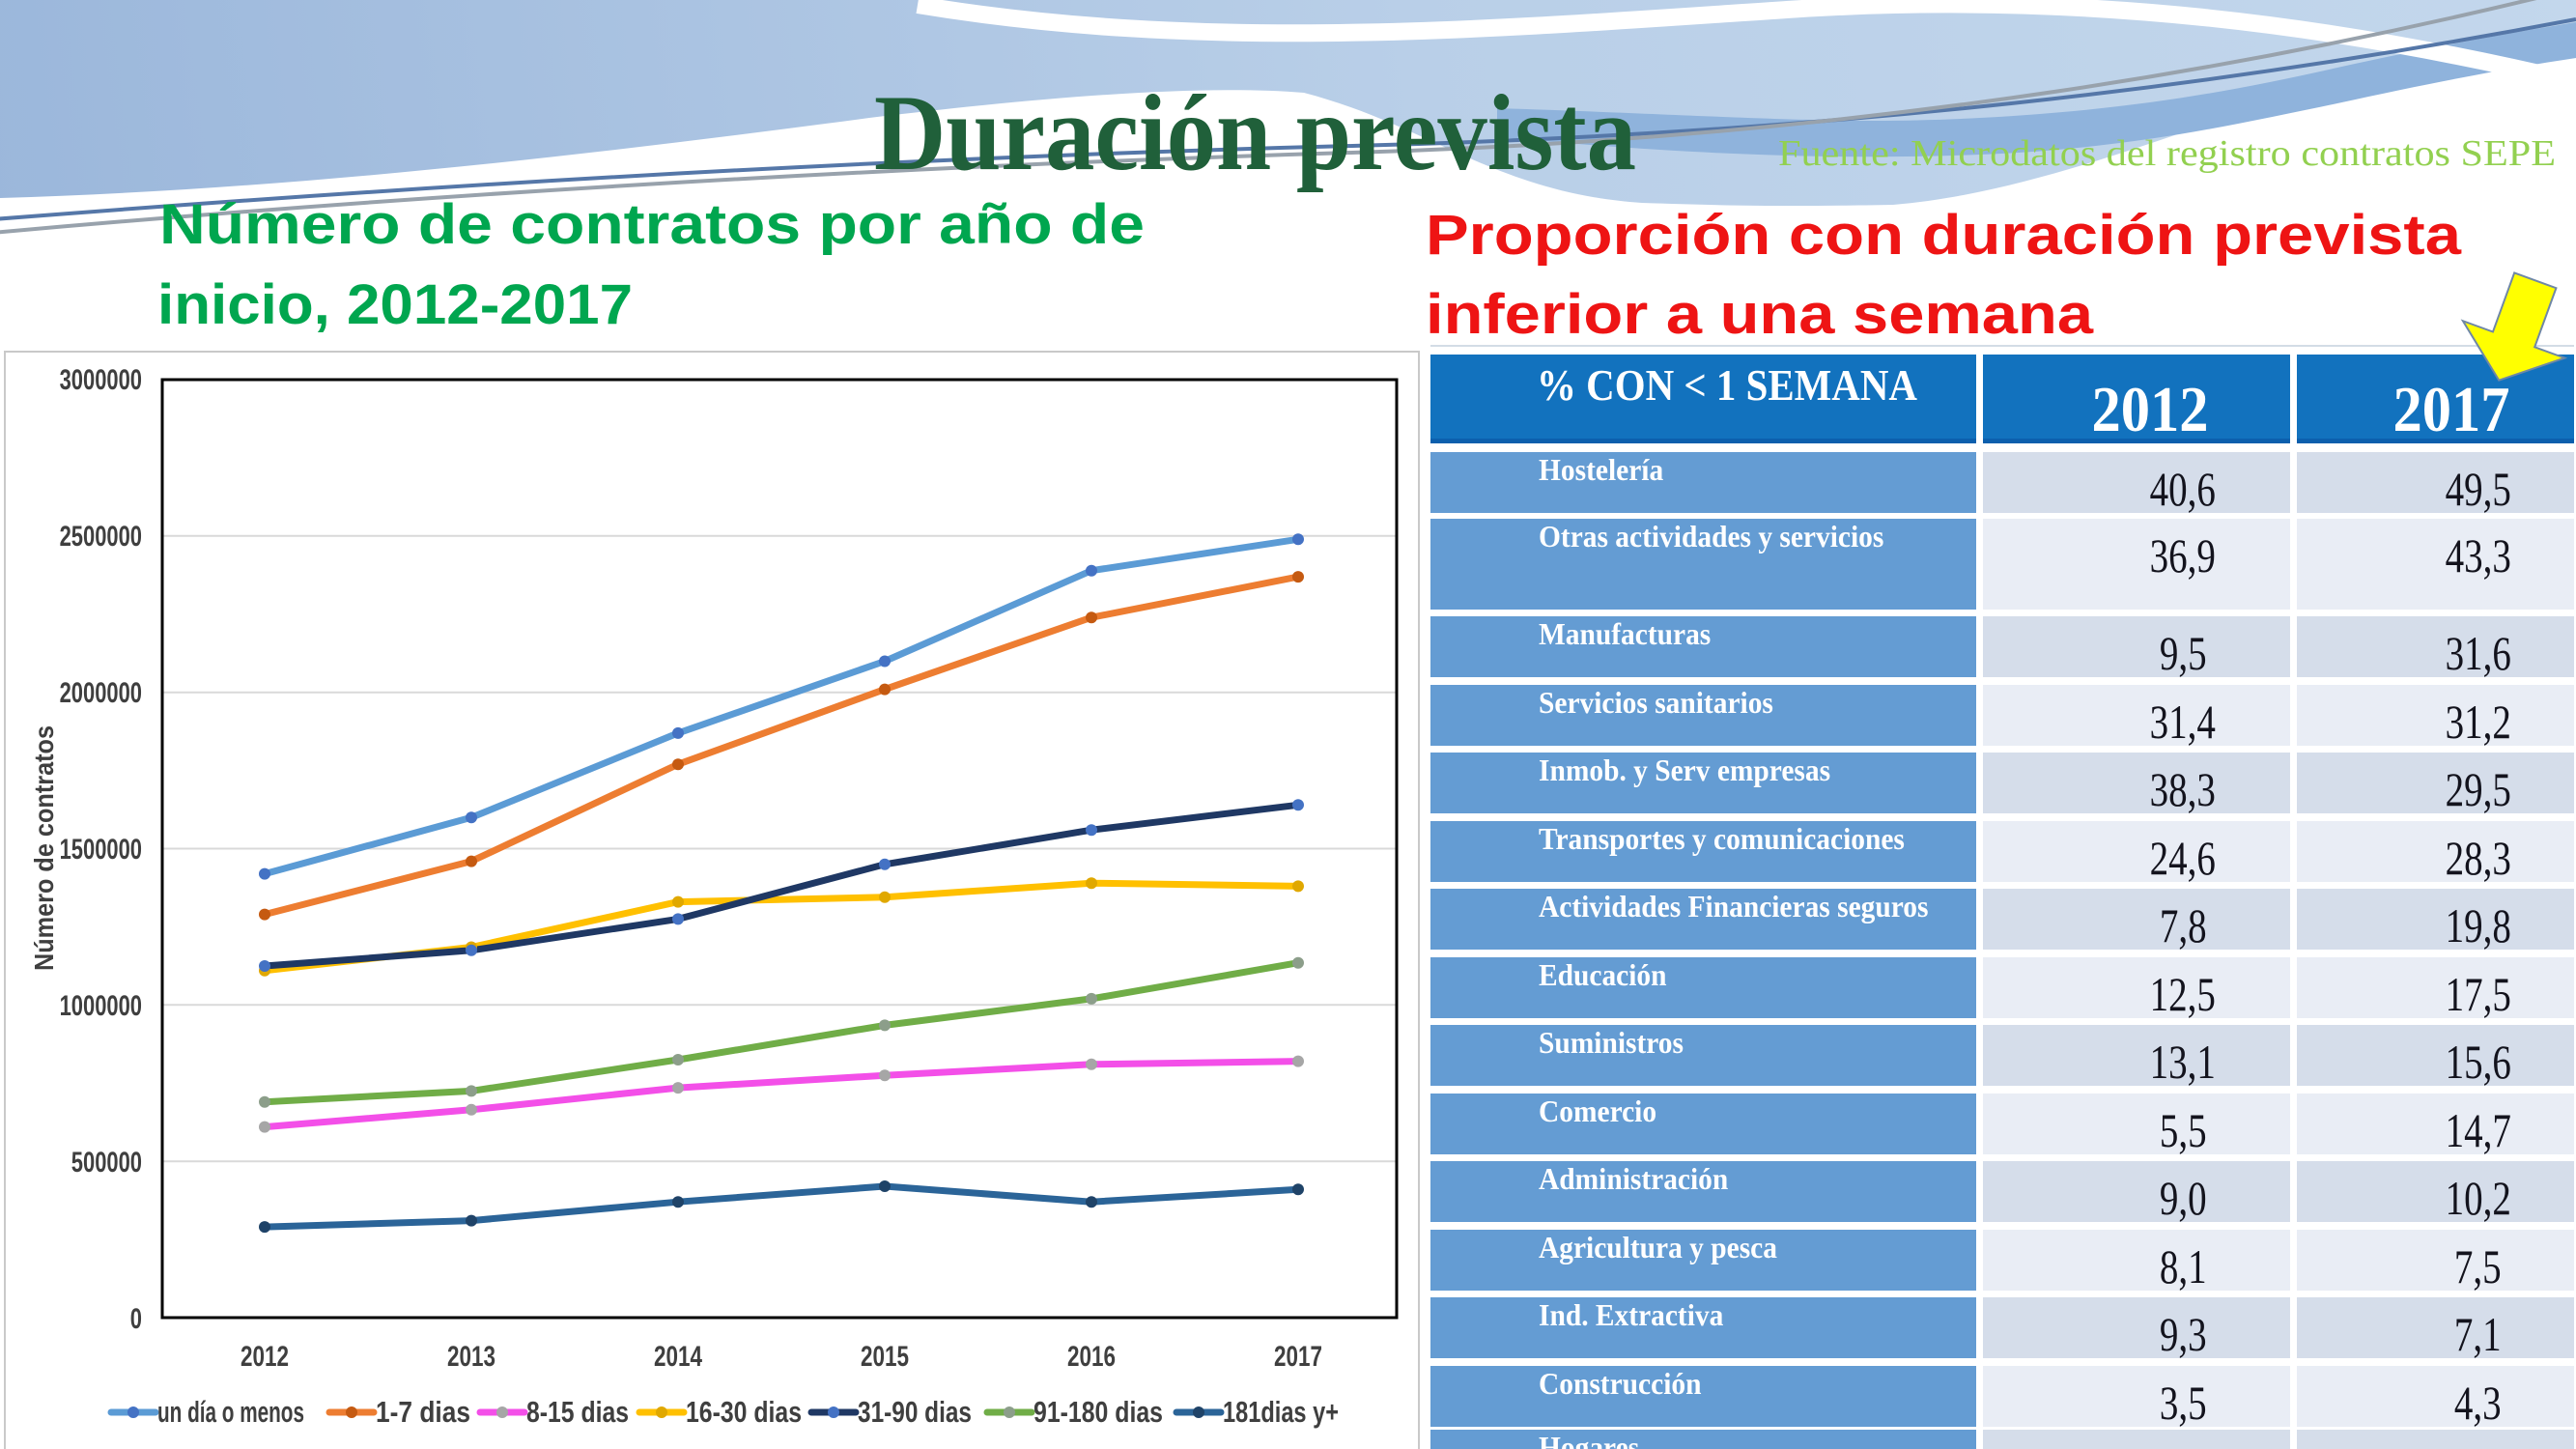  Describe the element at coordinates (1944, 235) in the screenshot. I see `svg-text:Proporción con duración previs: Proporción con duración prevista` at that location.